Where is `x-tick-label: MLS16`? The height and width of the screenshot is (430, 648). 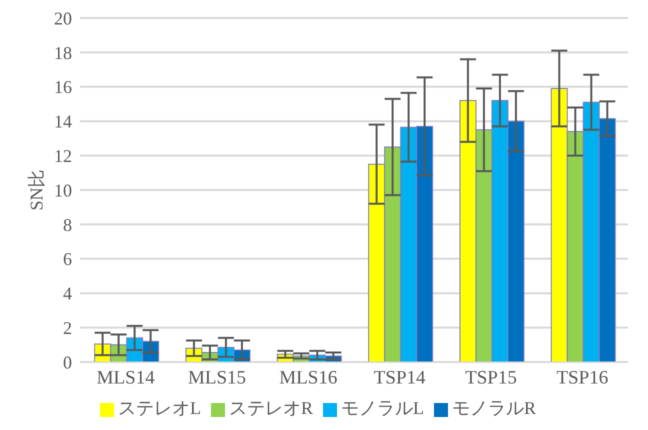
x-tick-label: MLS16 is located at coordinates (308, 377).